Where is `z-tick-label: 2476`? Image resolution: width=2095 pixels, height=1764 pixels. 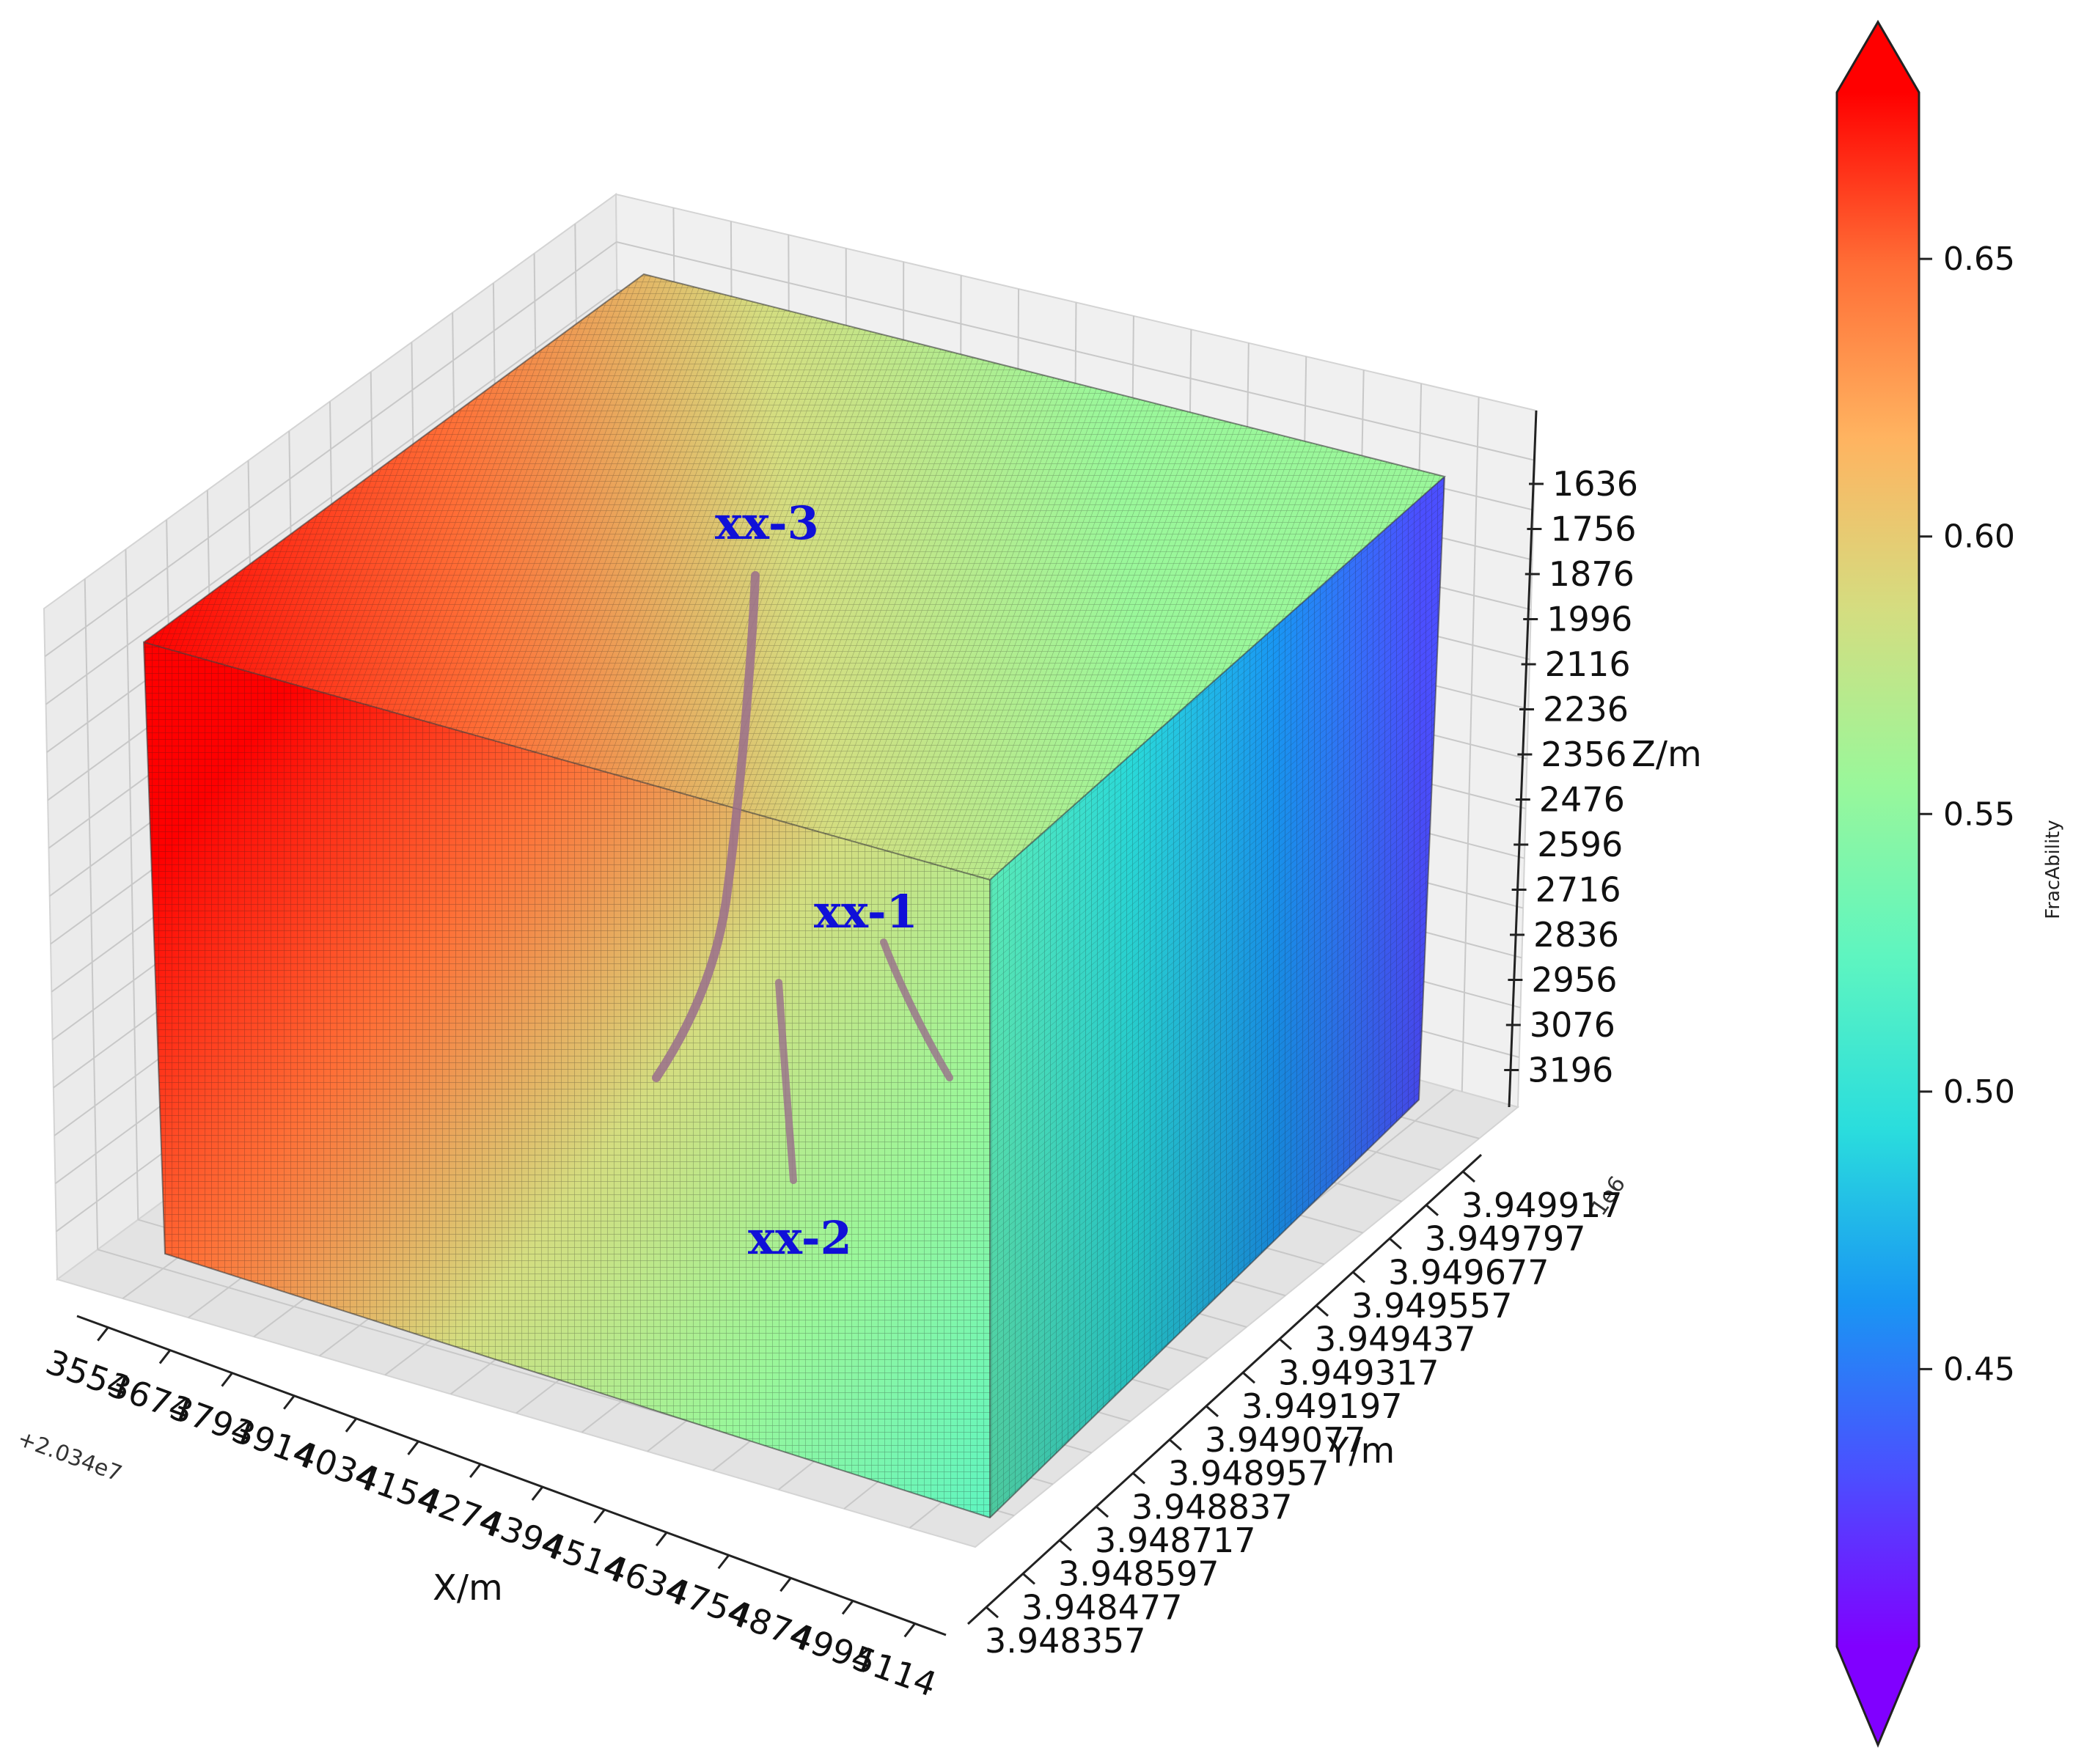
z-tick-label: 2476 is located at coordinates (1582, 800).